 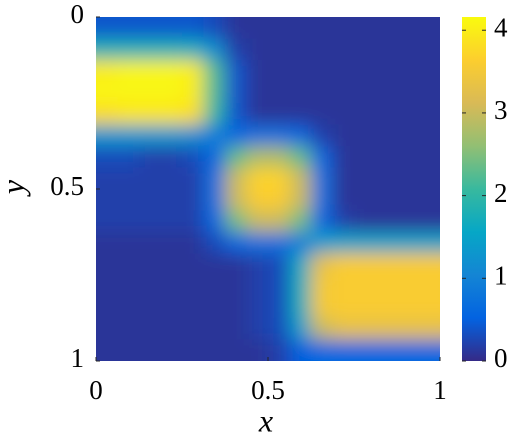 I want to click on colorbar-tick-label: 2, so click(x=501, y=193).